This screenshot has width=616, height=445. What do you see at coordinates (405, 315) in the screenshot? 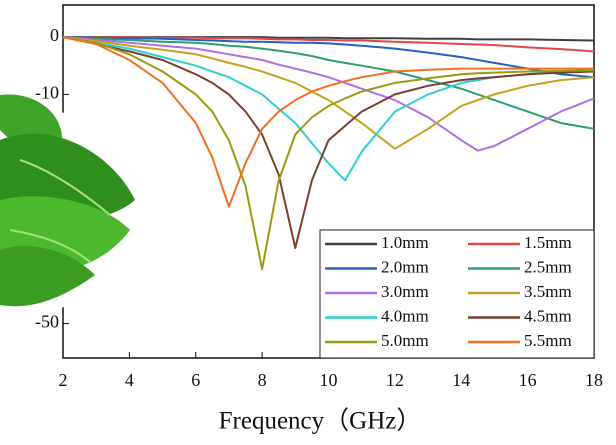
I see `legend-label: 4.0mm` at bounding box center [405, 315].